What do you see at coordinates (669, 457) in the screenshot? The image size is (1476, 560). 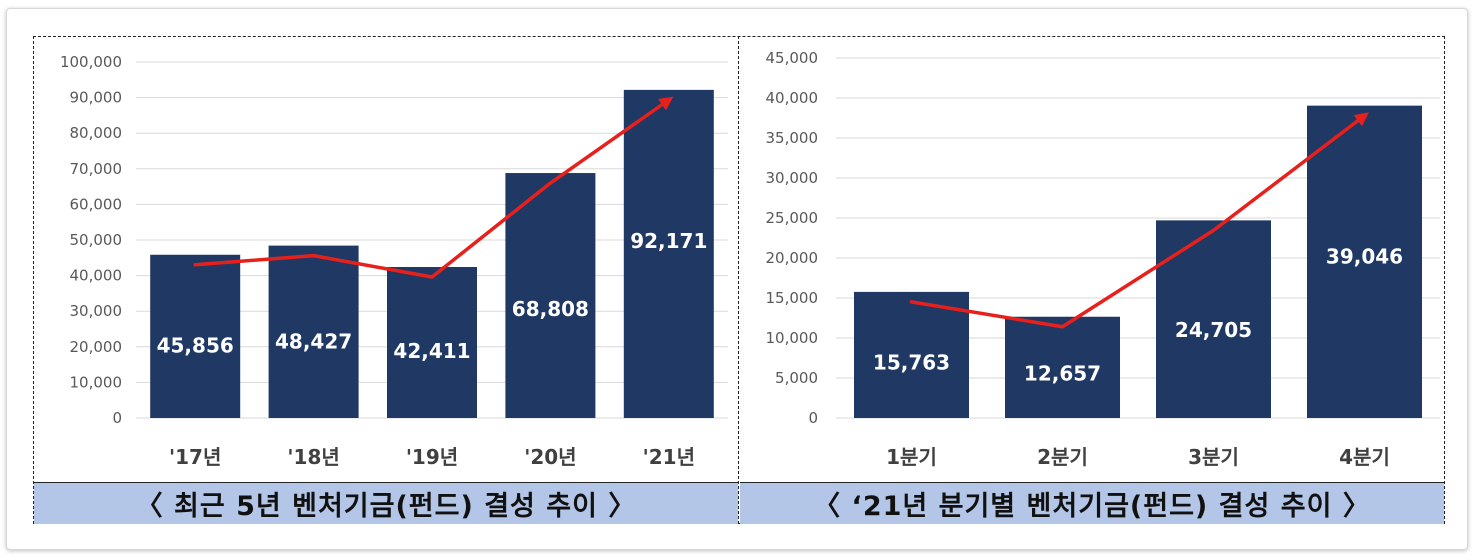 I see `x-tick-label: '21년` at bounding box center [669, 457].